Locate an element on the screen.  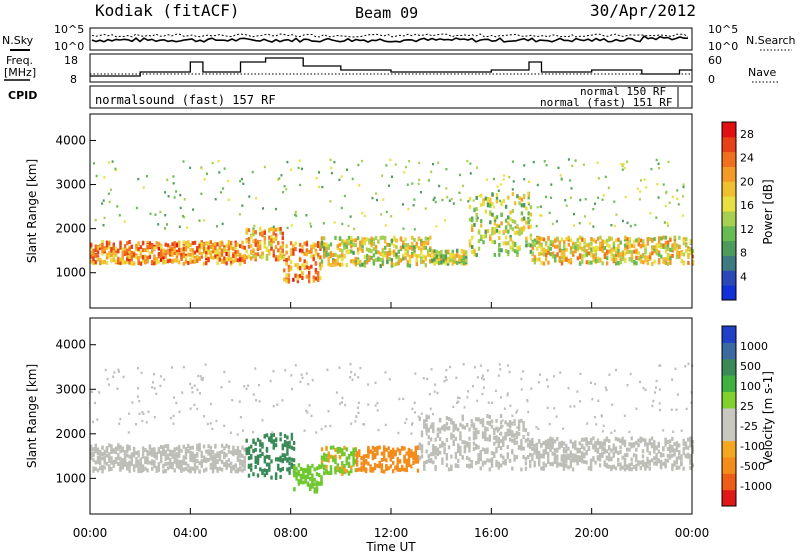
noise-strip-frame is located at coordinates (391, 39).